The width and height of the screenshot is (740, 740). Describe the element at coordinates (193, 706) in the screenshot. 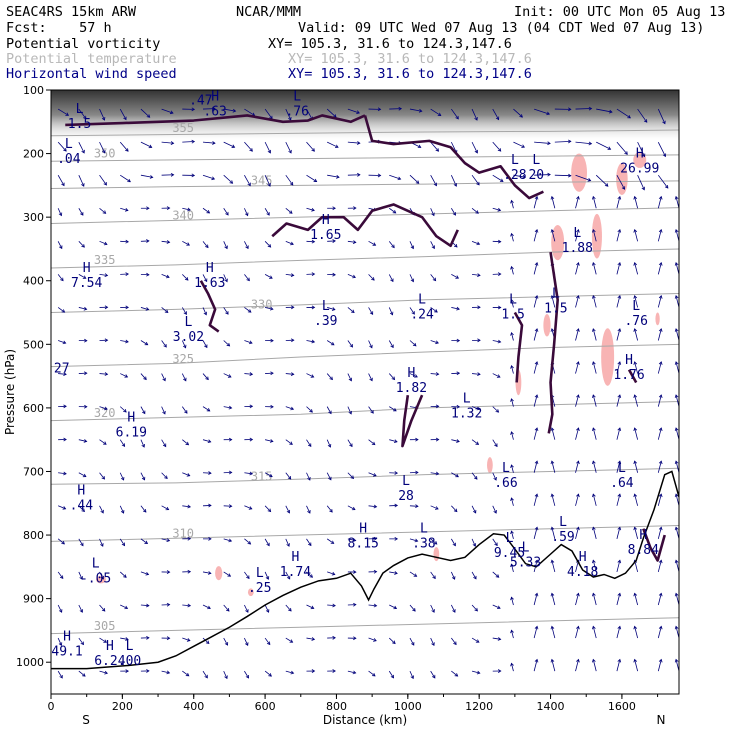

I see `x-tick-label: 400` at that location.